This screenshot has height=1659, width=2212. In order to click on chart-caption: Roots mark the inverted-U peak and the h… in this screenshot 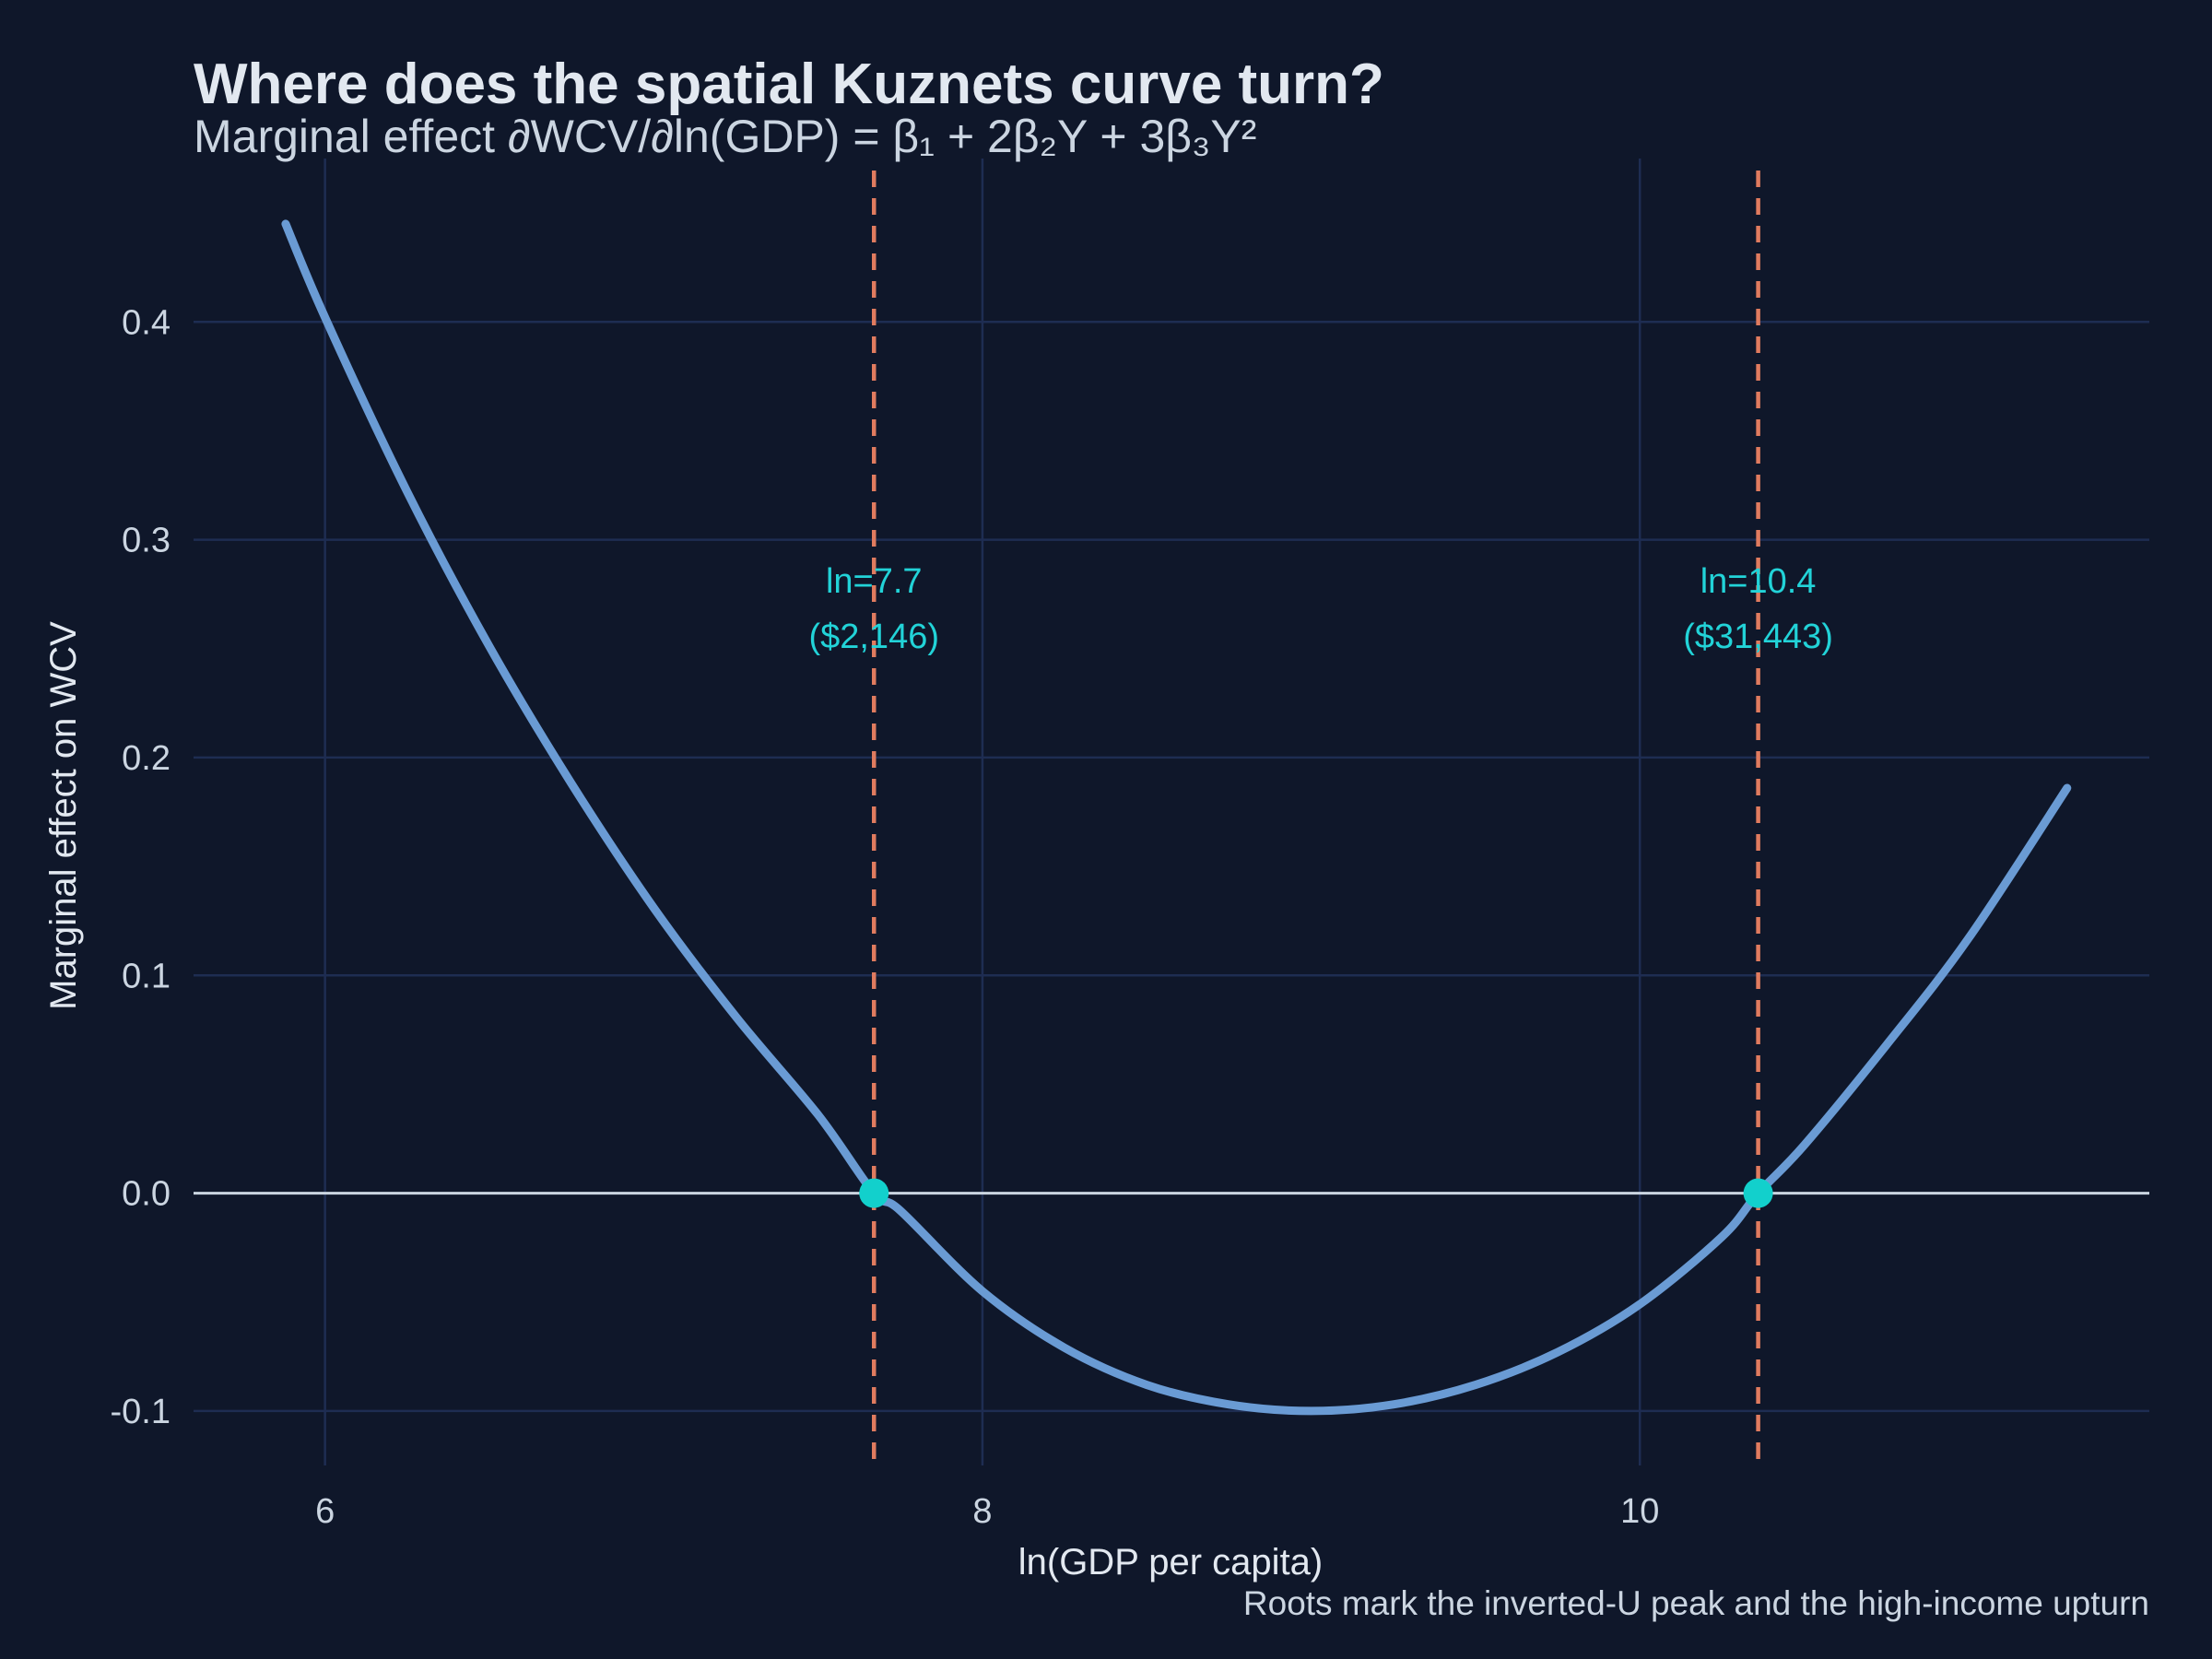, I will do `click(1696, 1603)`.